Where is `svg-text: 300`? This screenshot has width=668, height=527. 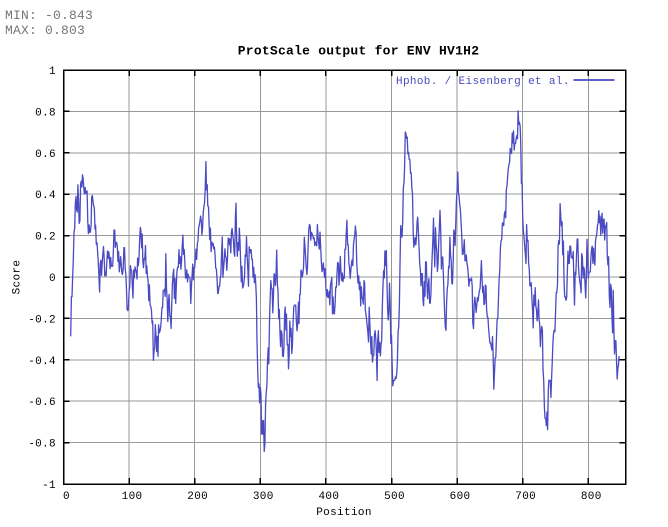
svg-text: 300 is located at coordinates (263, 497).